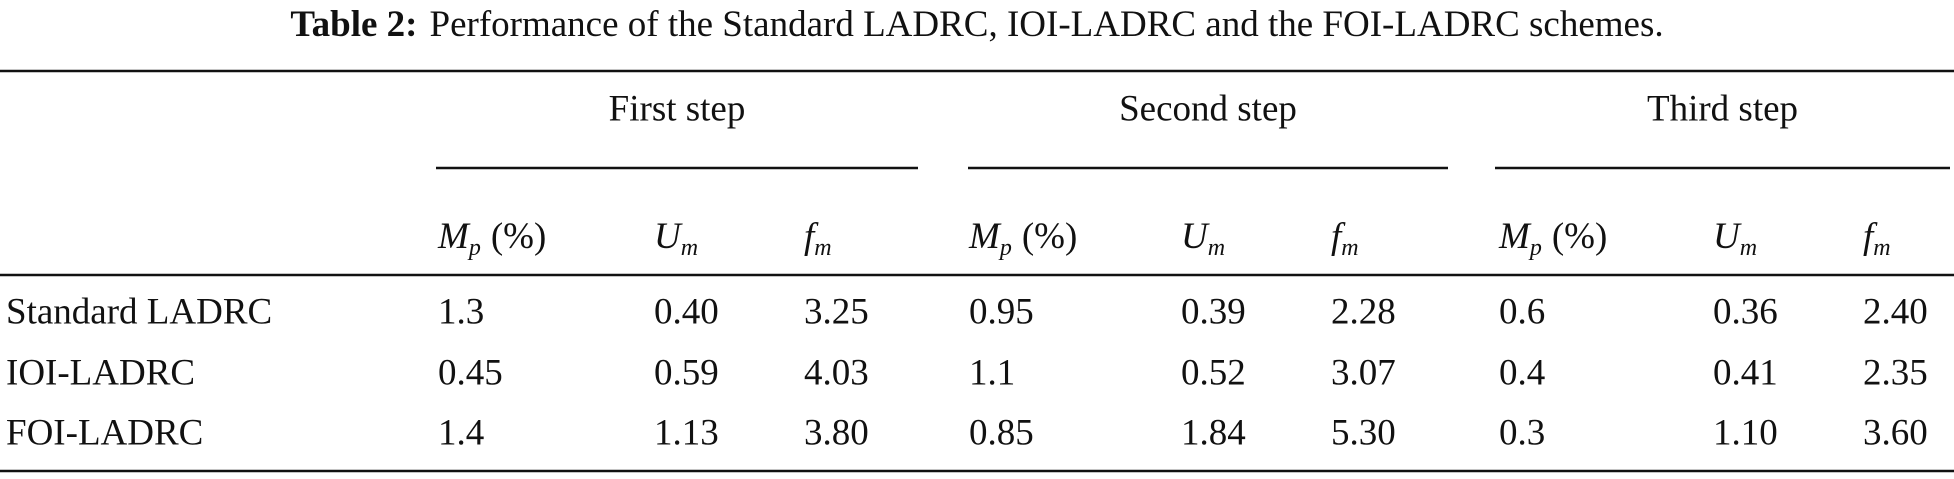 Image resolution: width=1954 pixels, height=479 pixels. What do you see at coordinates (686, 432) in the screenshot?
I see `cell: 1.13` at bounding box center [686, 432].